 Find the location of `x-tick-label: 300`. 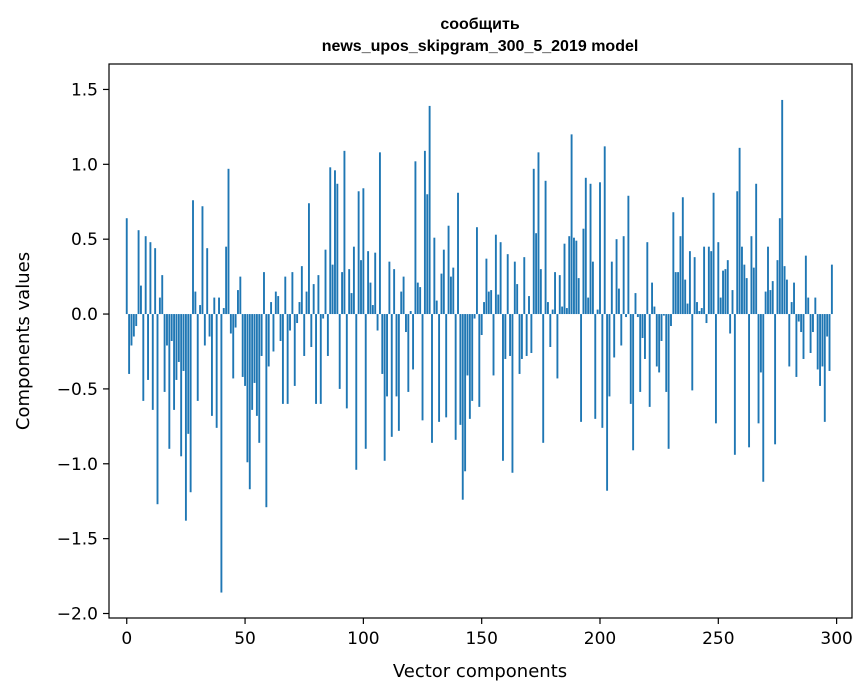

x-tick-label: 300 is located at coordinates (836, 639).